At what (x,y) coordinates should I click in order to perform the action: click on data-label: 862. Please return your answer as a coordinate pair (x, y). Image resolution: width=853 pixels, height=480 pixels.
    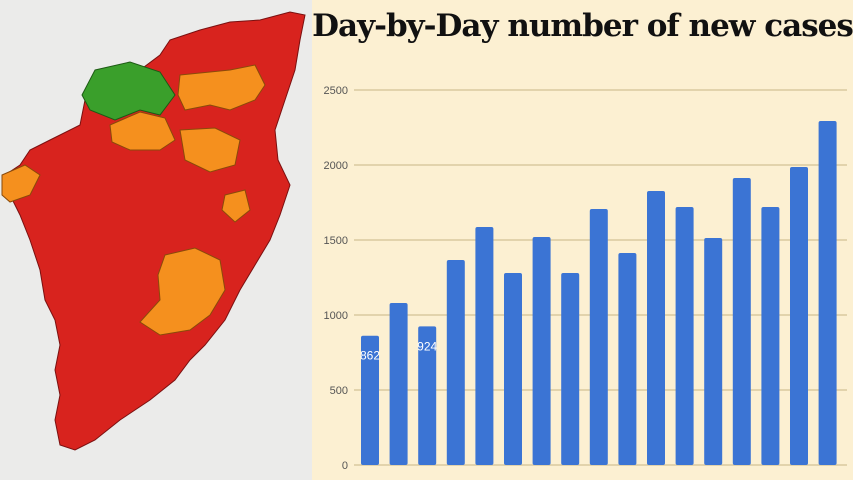
    Looking at the image, I should click on (370, 356).